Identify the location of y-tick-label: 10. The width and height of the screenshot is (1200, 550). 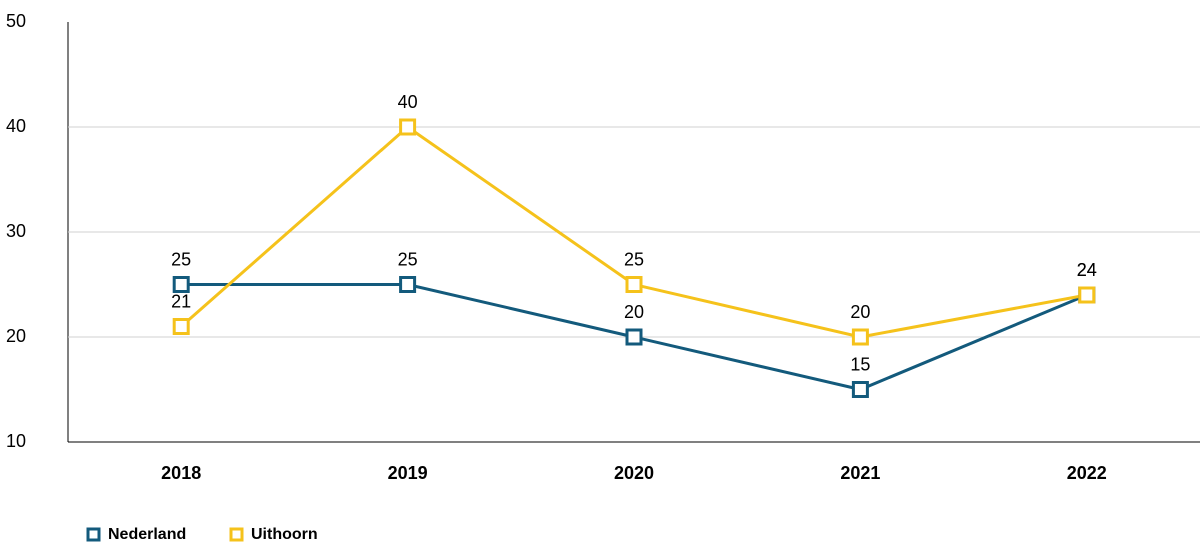
(16, 441).